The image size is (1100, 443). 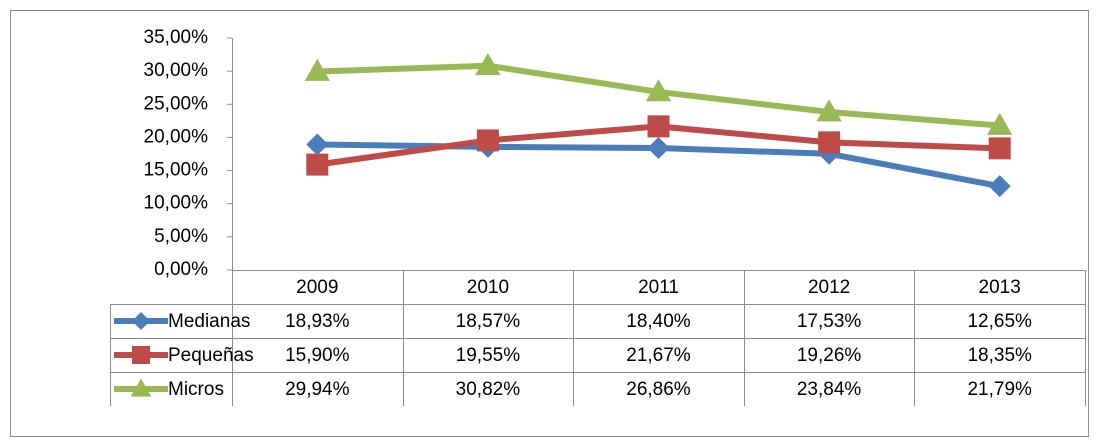 I want to click on table-value: 12,65%, so click(x=999, y=321).